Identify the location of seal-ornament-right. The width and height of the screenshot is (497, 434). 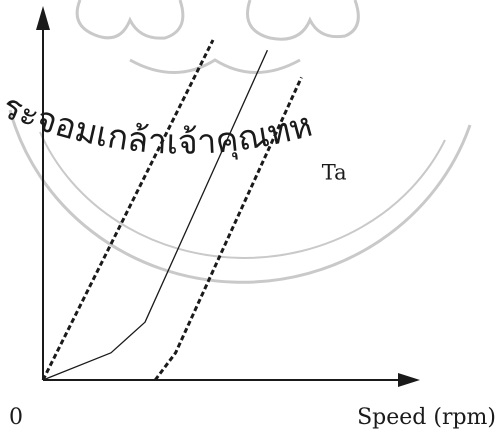
(303, 20).